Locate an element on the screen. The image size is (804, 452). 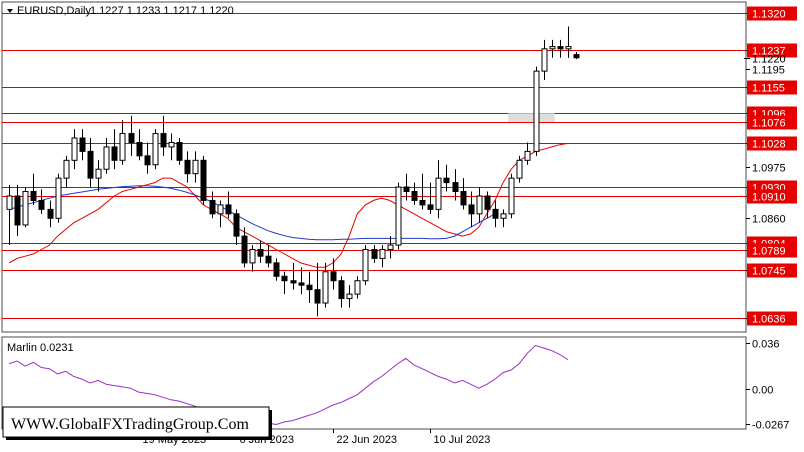
dropdown-triangle-icon is located at coordinates (10, 11).